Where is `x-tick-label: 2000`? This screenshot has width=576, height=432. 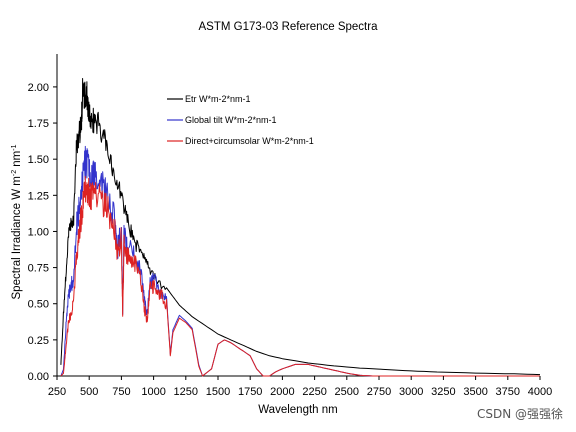
x-tick-label: 2000 is located at coordinates (282, 392).